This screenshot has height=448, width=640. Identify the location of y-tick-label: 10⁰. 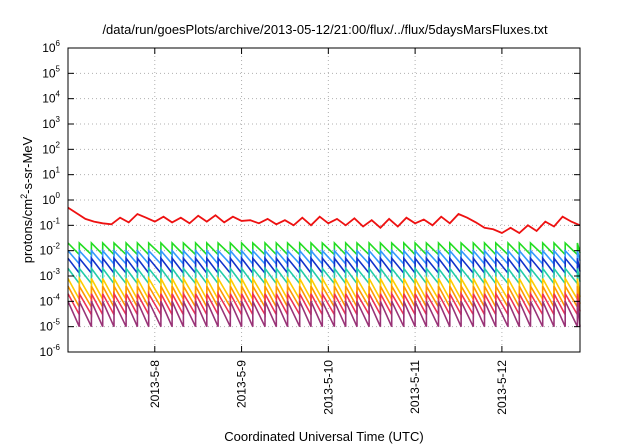
(51, 199).